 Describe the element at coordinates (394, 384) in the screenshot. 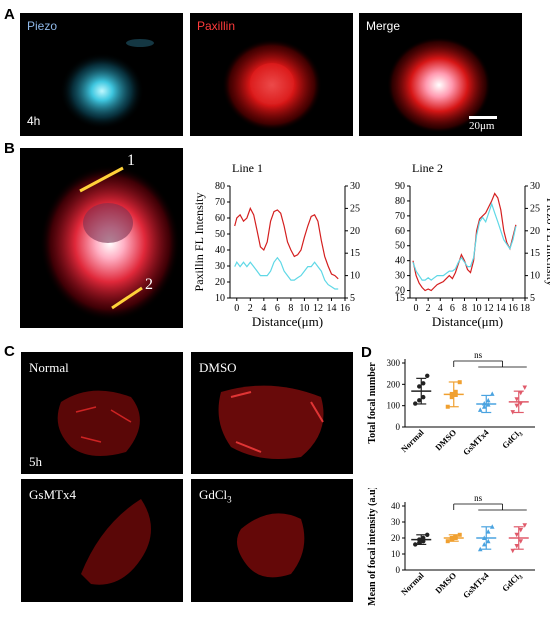

I see `y-tick-label: 200` at that location.